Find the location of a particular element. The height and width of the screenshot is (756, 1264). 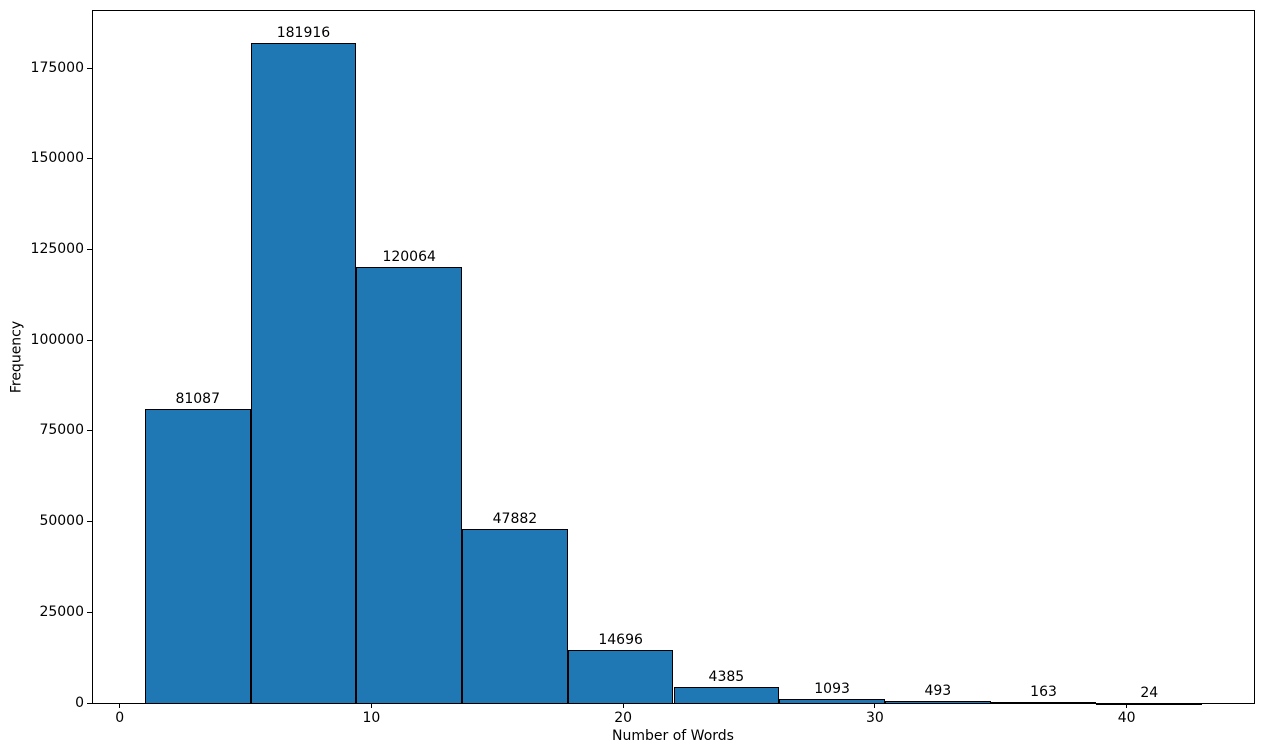

bar-value-label: 47882 is located at coordinates (515, 519).